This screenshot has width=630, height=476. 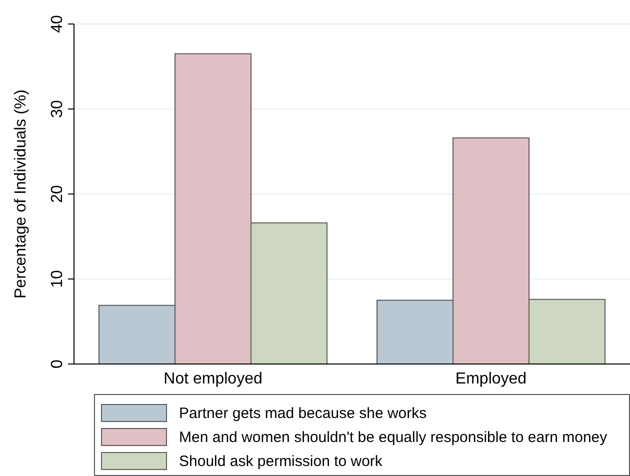 What do you see at coordinates (213, 379) in the screenshot?
I see `x-tick-label: Not employed` at bounding box center [213, 379].